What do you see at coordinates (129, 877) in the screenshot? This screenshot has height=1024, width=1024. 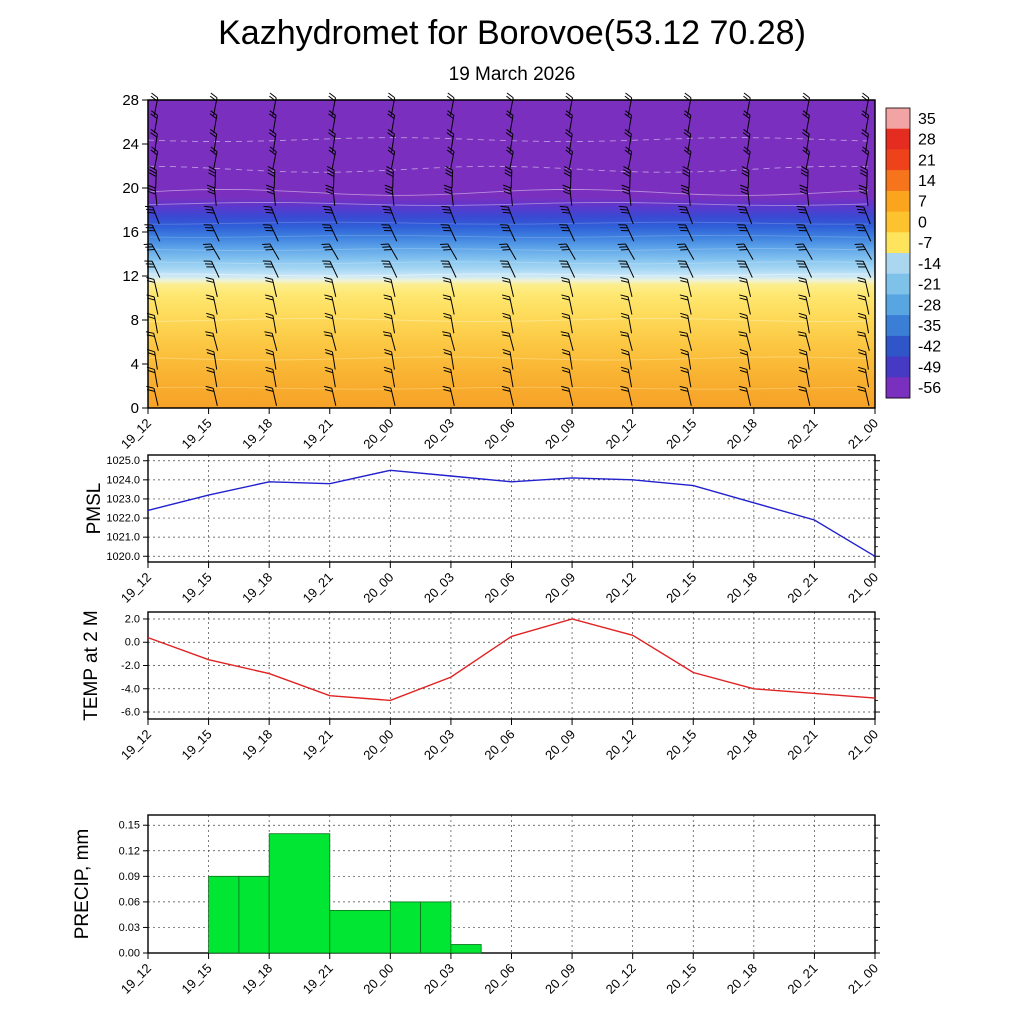 I see `tick-label: 0.09` at bounding box center [129, 877].